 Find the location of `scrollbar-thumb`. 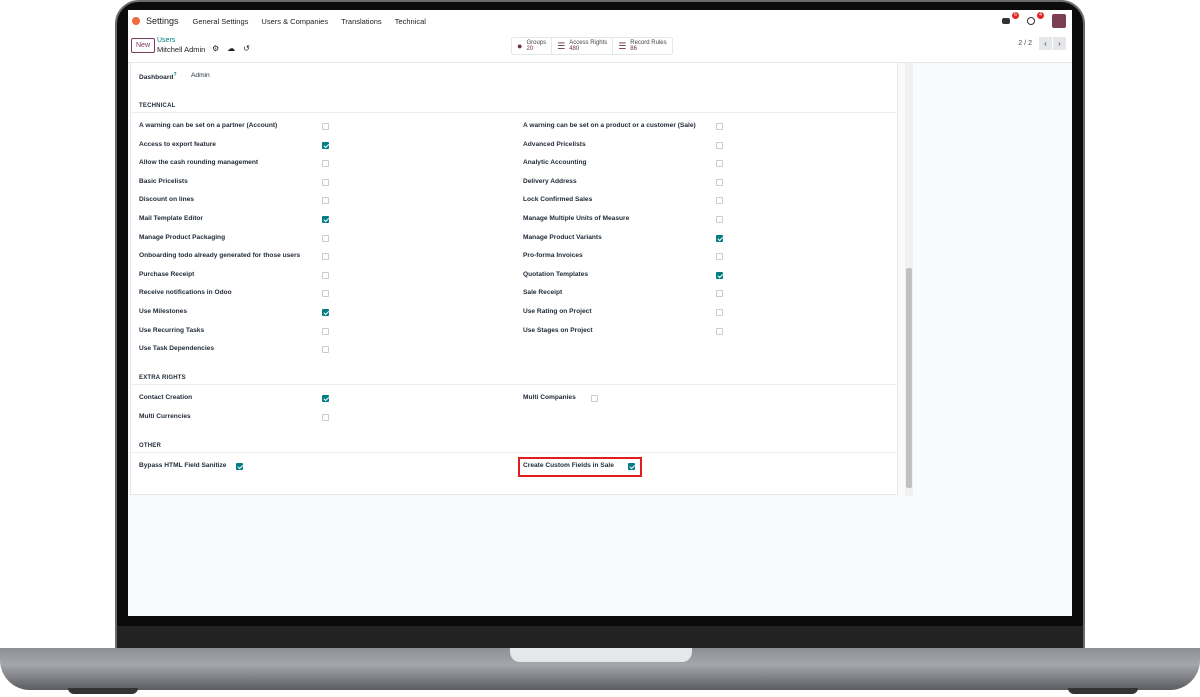

scrollbar-thumb is located at coordinates (909, 378).